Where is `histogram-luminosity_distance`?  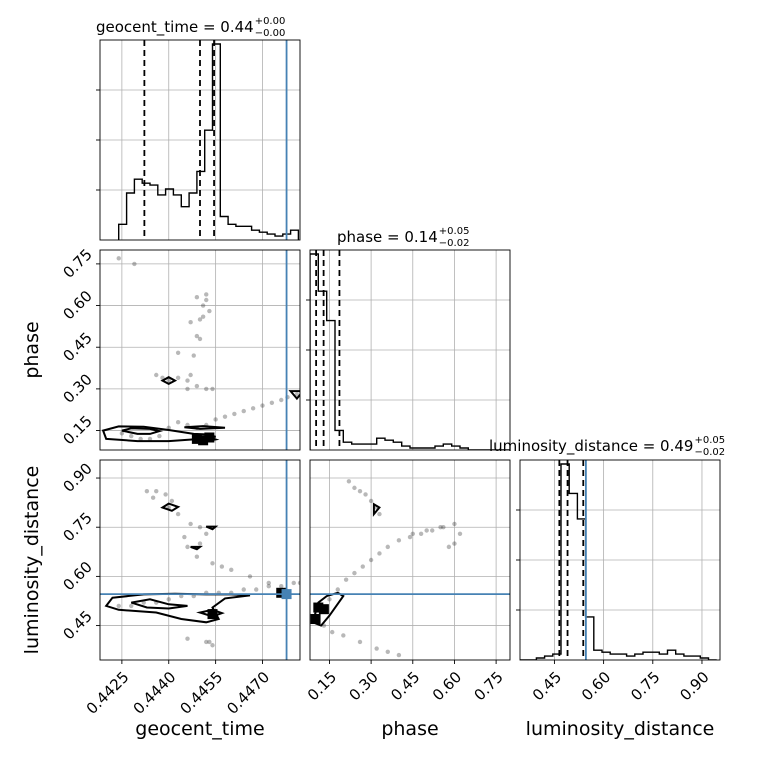 histogram-luminosity_distance is located at coordinates (618, 560).